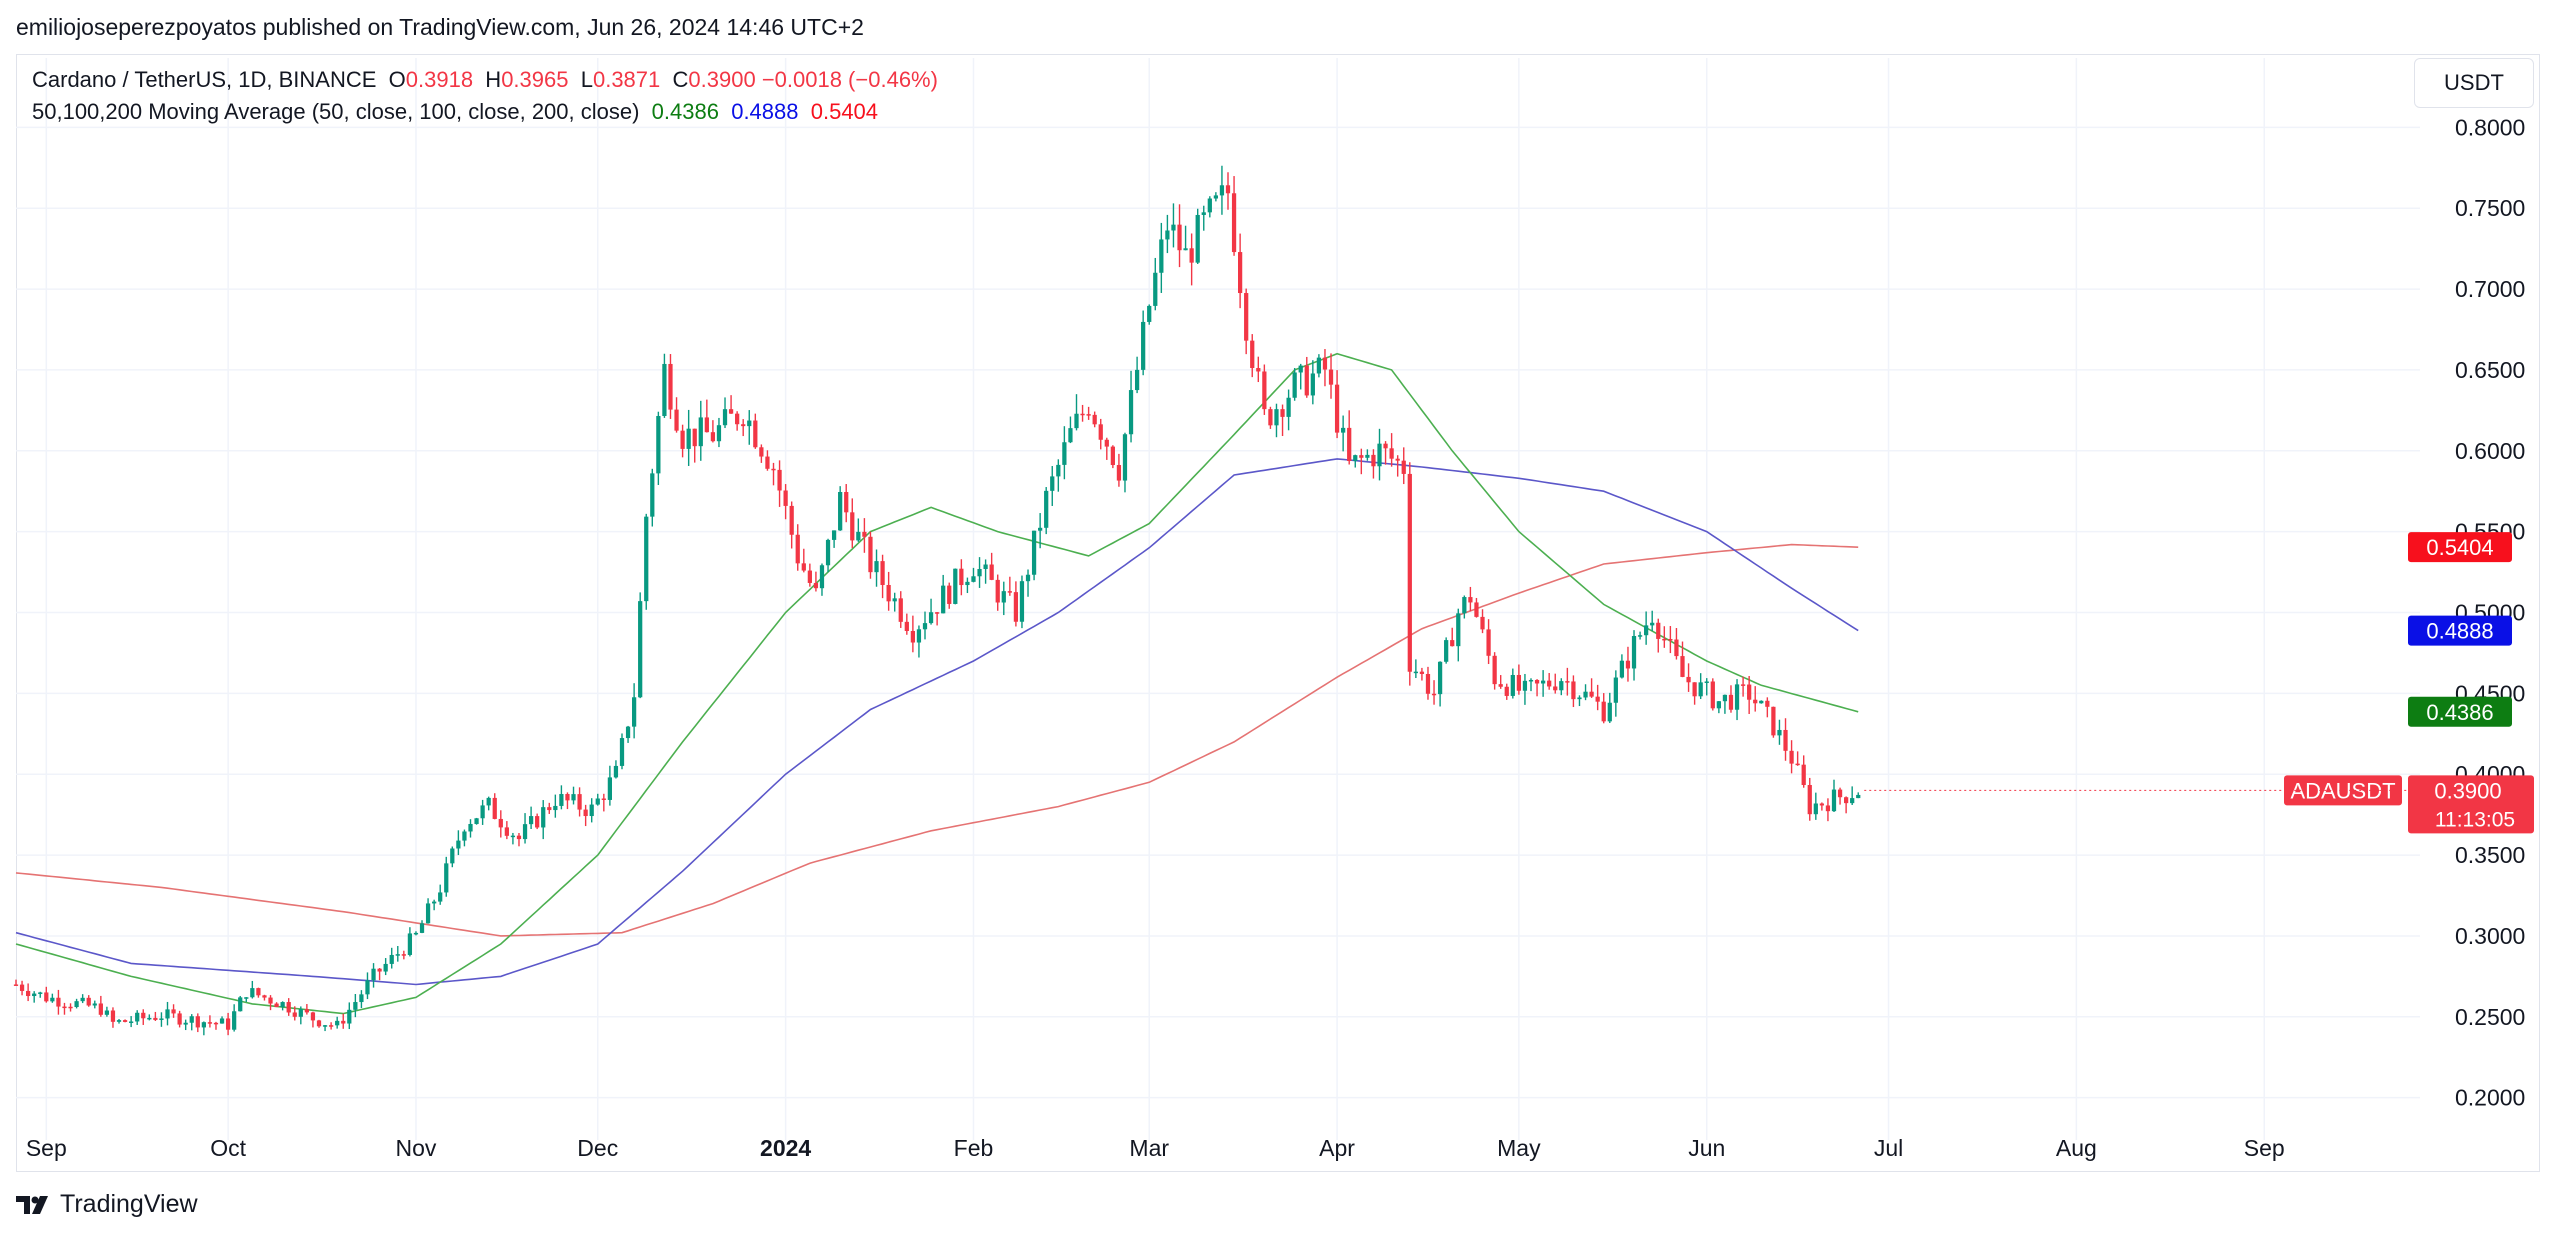 The height and width of the screenshot is (1237, 2560). I want to click on time-axis: Sep Oct Nov Dec 2024 Feb Mar Apr May Jun Jul Aug Sep, so click(1155, 1148).